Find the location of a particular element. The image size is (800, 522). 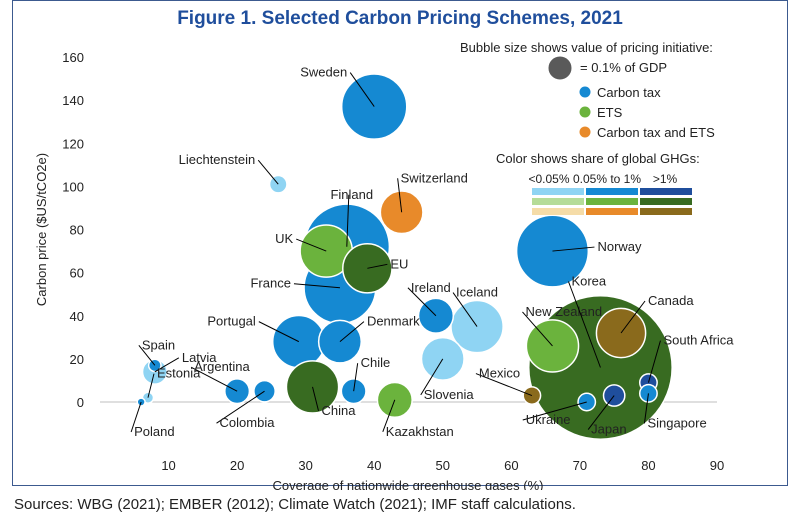

point-label: Mexico is located at coordinates (499, 373).